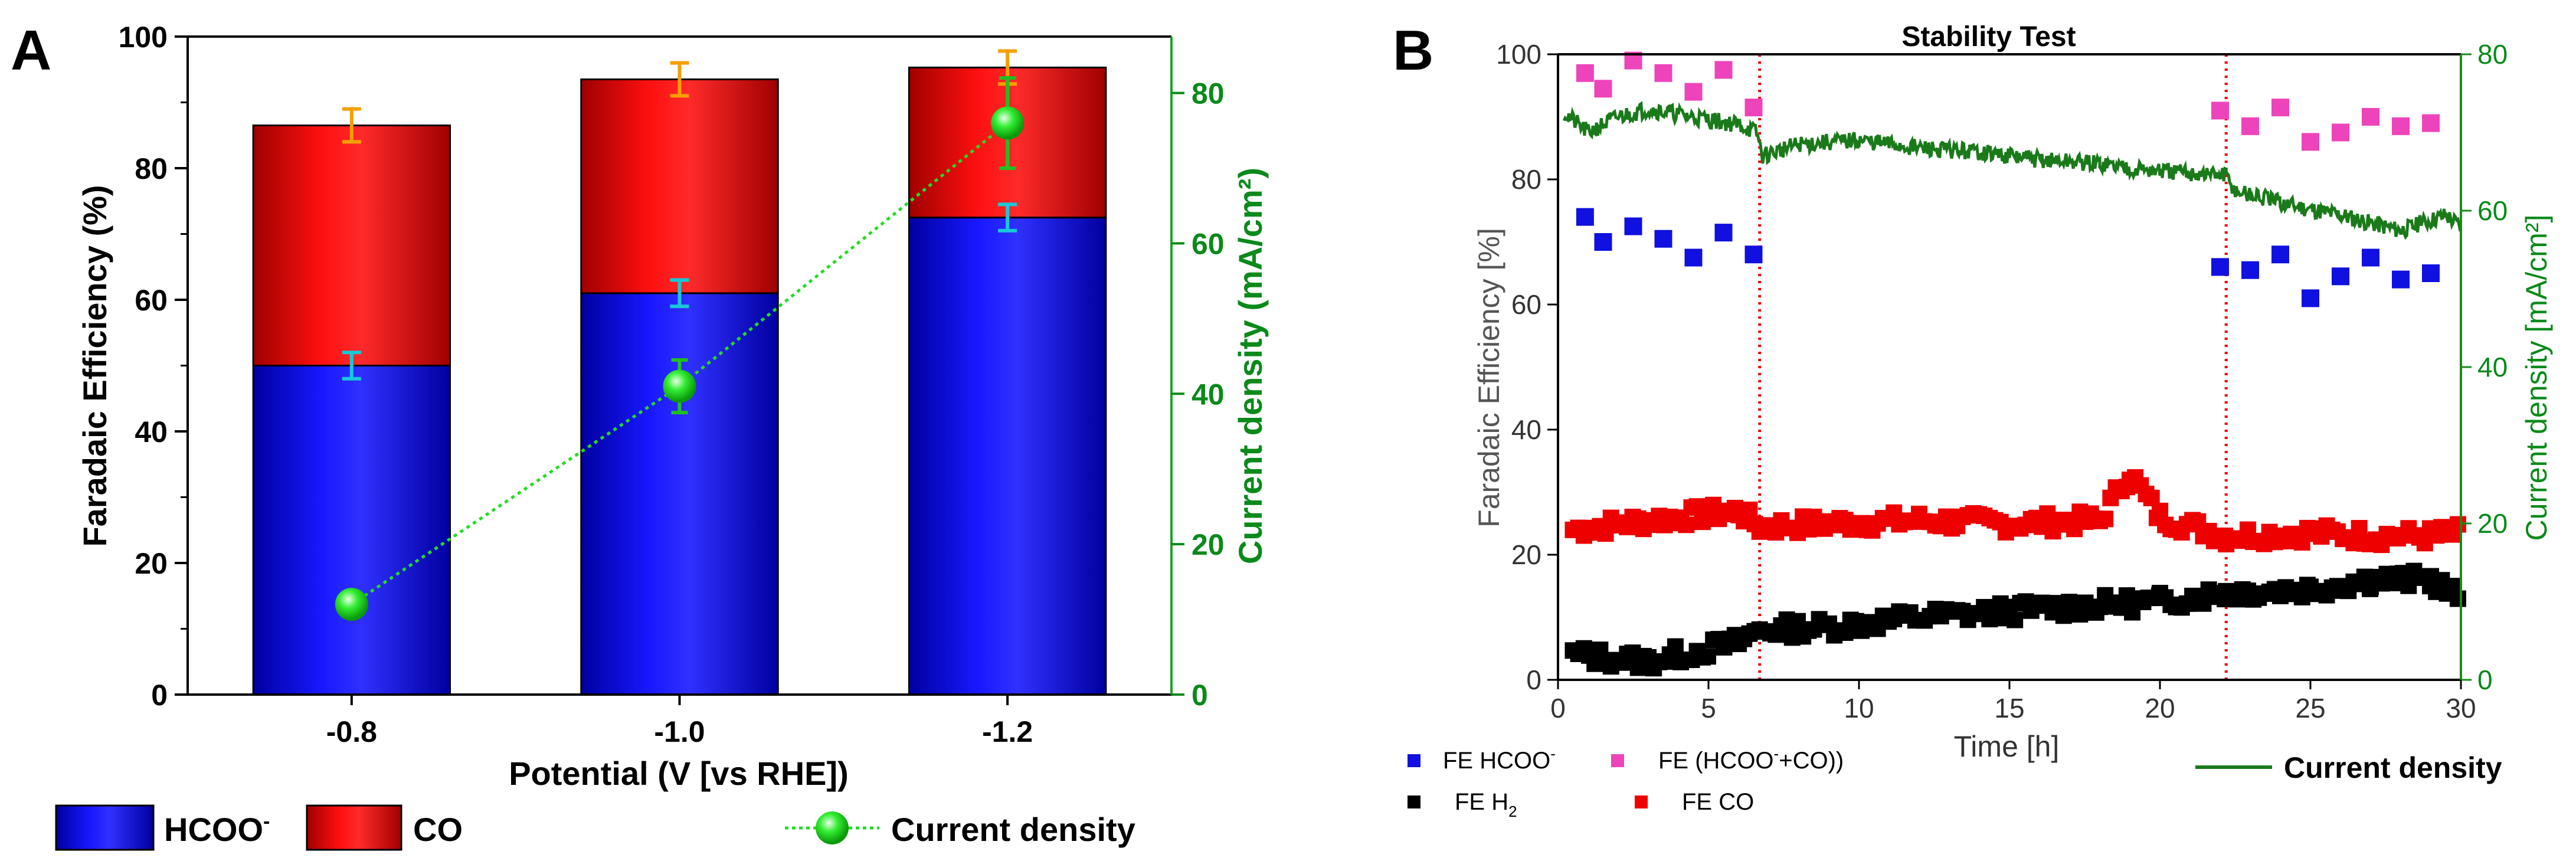 The width and height of the screenshot is (2576, 861). What do you see at coordinates (1208, 94) in the screenshot?
I see `panel-a-y2-tick-label: 80` at bounding box center [1208, 94].